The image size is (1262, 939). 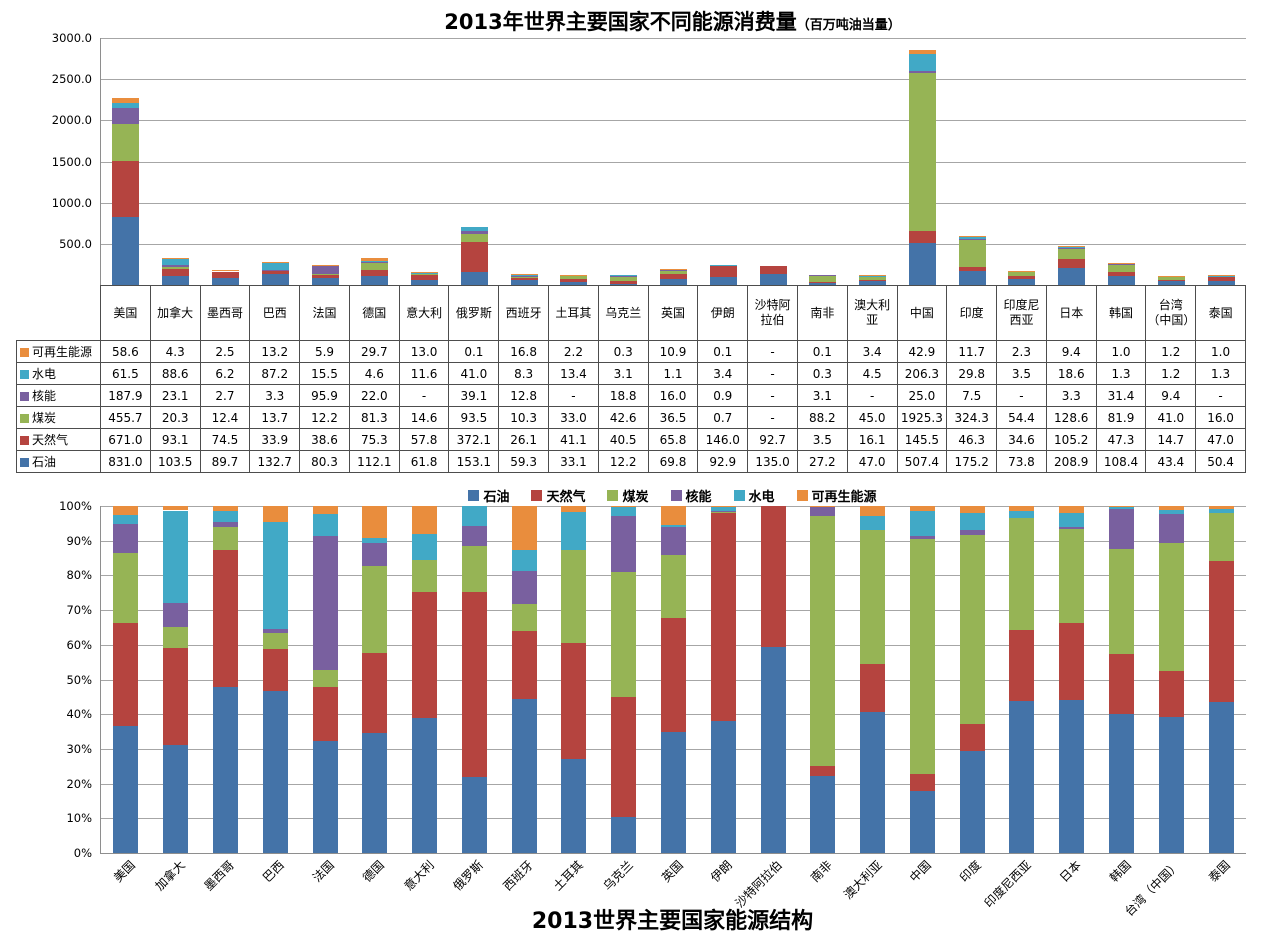 I want to click on table-country-header: 南非, so click(x=822, y=313).